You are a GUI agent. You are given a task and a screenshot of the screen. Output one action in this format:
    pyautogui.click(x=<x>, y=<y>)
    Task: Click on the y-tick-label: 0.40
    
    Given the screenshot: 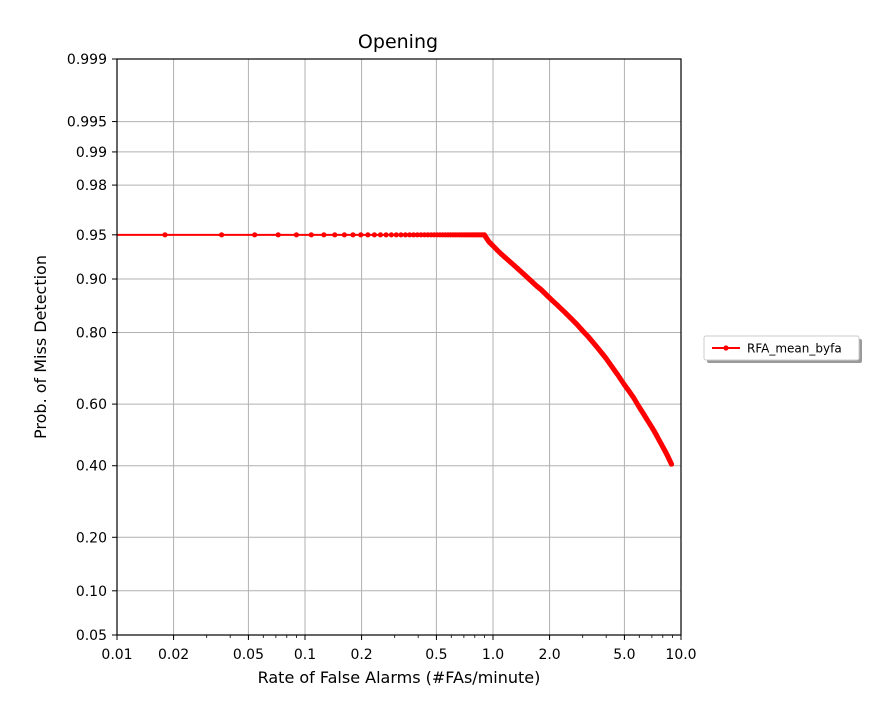 What is the action you would take?
    pyautogui.click(x=91, y=467)
    